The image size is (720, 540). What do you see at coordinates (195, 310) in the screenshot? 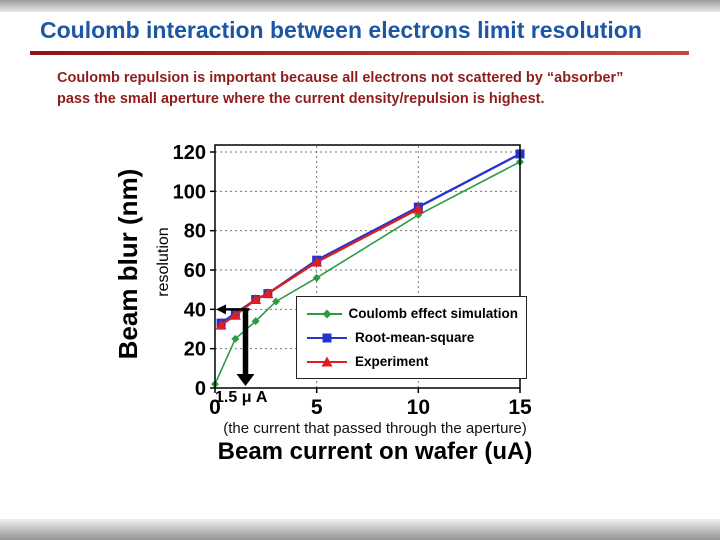
I see `y-tick-label: 40` at bounding box center [195, 310].